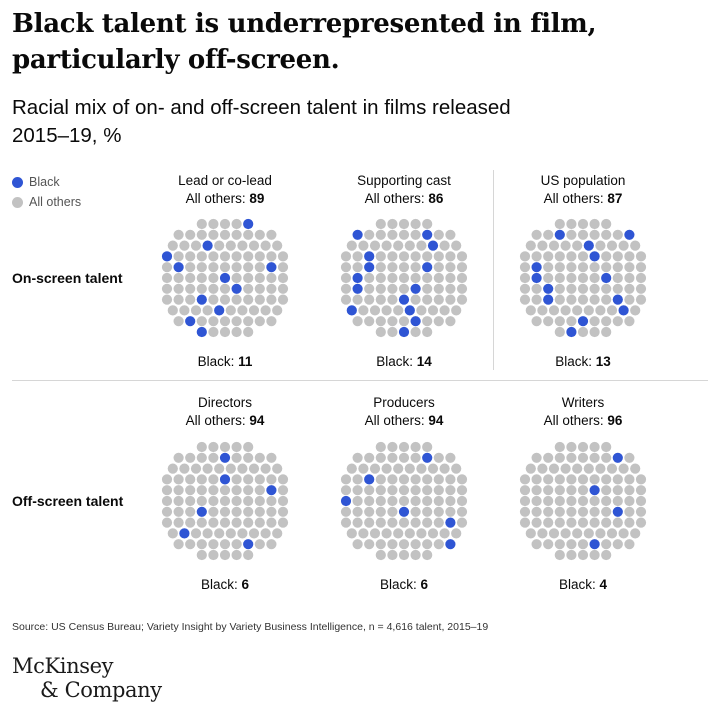 This screenshot has width=720, height=720. Describe the element at coordinates (404, 190) in the screenshot. I see `panel-header: Supporting cast All others: 86` at that location.